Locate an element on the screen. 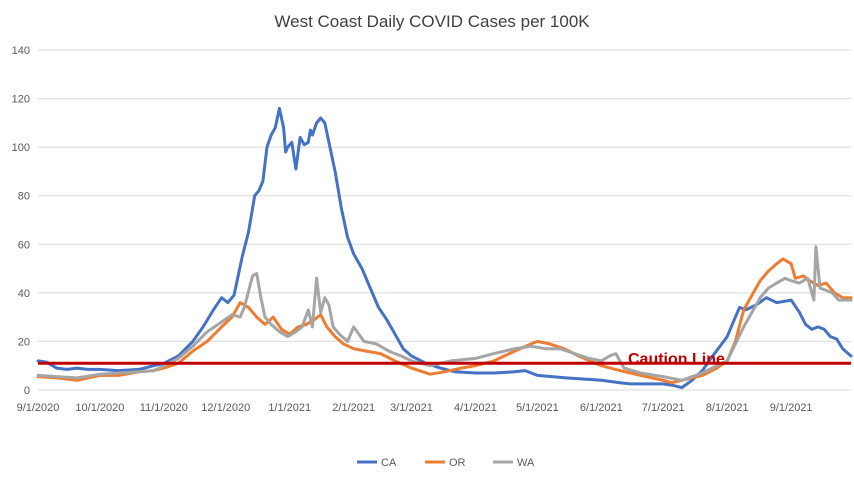 Image resolution: width=854 pixels, height=479 pixels. legend-label-wa: WA is located at coordinates (526, 463).